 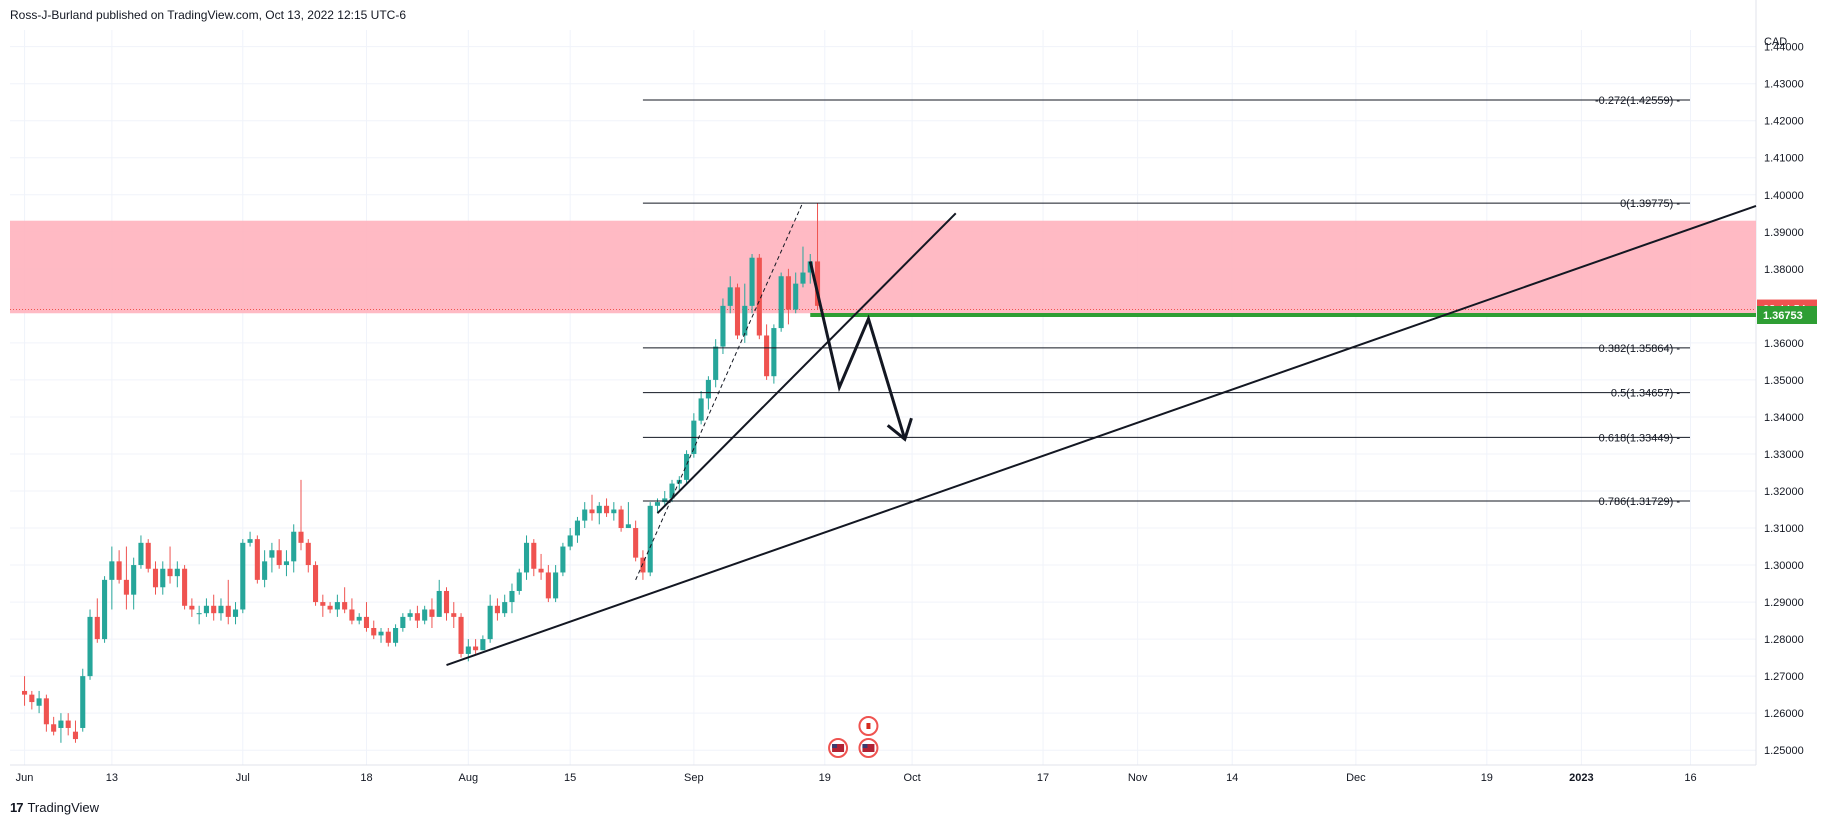 What do you see at coordinates (1784, 492) in the screenshot?
I see `y-tick-label: 1.32000` at bounding box center [1784, 492].